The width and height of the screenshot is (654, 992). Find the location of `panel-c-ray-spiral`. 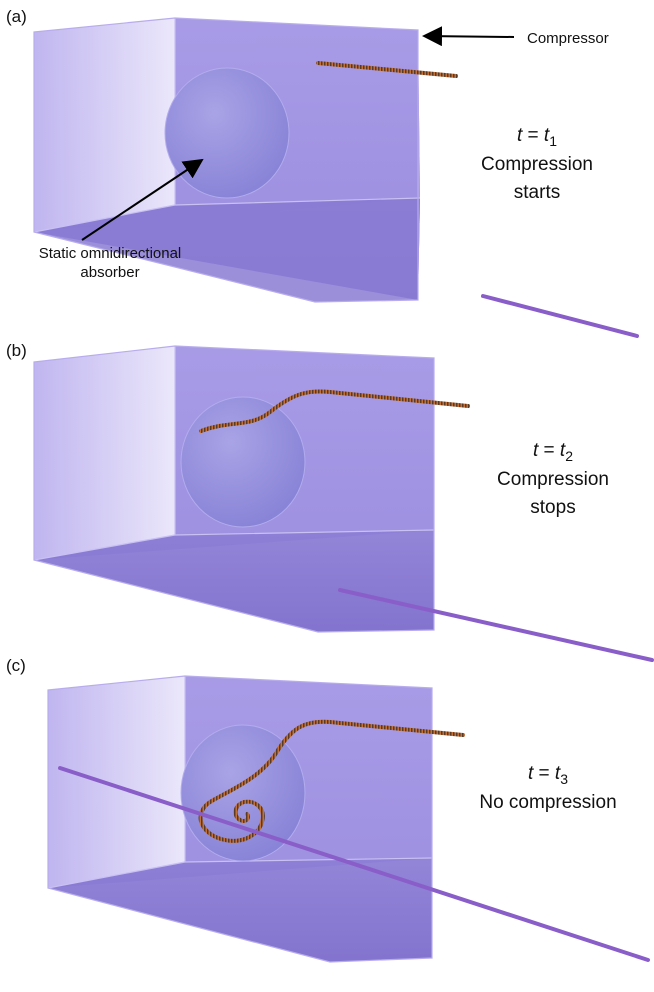

panel-c-ray-spiral is located at coordinates (331, 781).